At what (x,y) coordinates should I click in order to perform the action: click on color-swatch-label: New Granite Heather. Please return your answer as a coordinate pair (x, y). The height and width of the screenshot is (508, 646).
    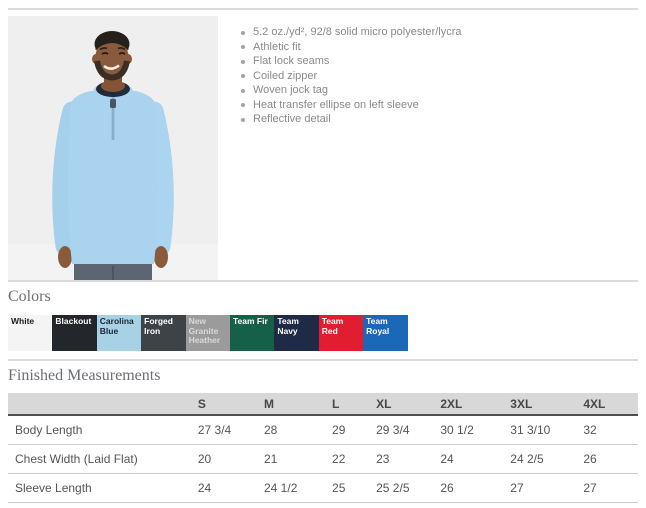
    Looking at the image, I should click on (204, 330).